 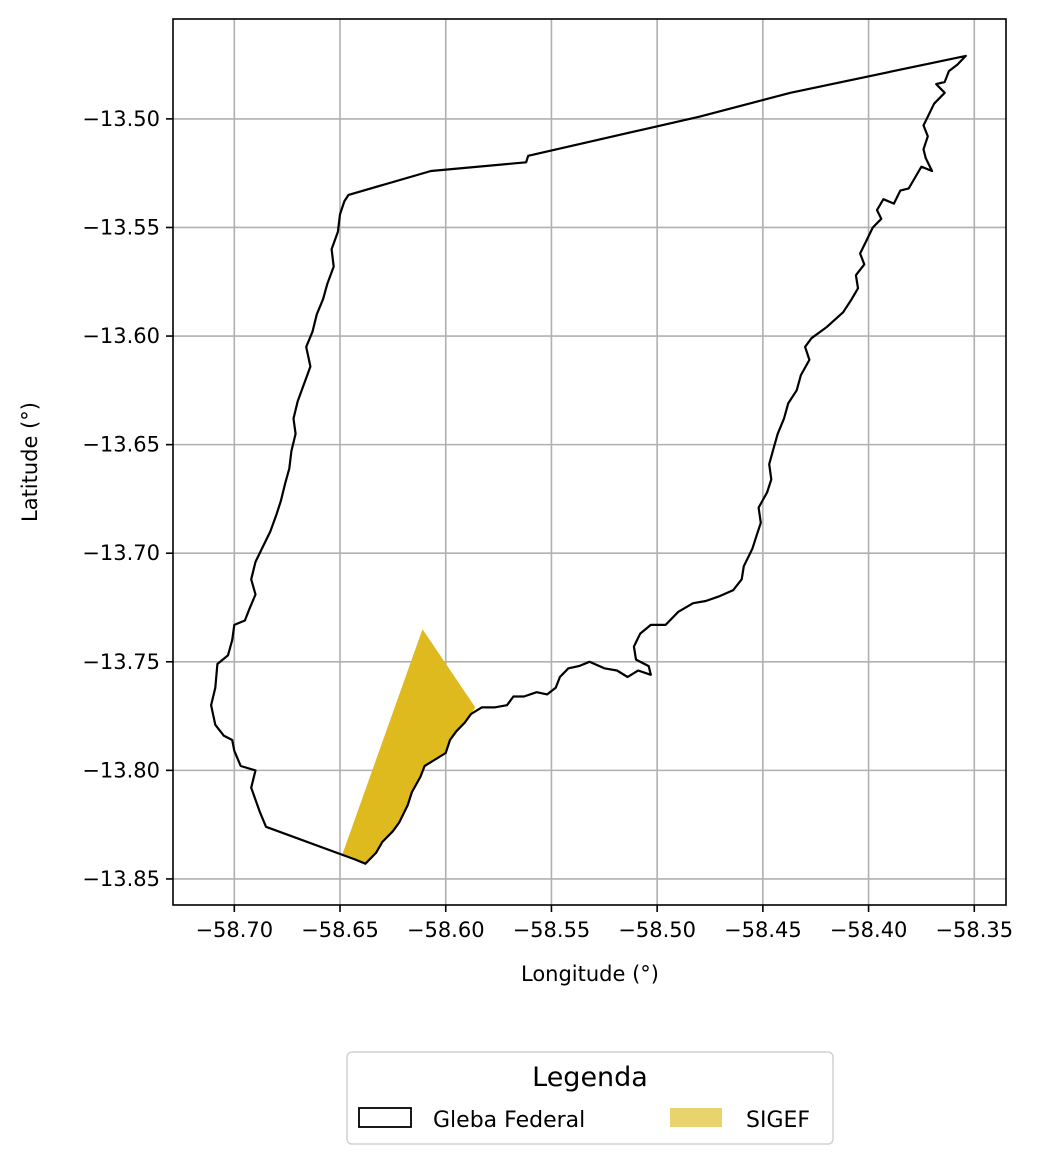 I want to click on y-tick-label: −13.75, so click(x=121, y=662).